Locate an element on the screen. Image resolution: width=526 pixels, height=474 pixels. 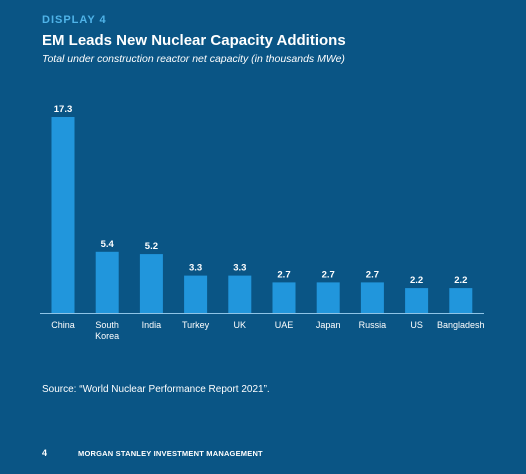
data-label-3: 3.3 is located at coordinates (195, 268).